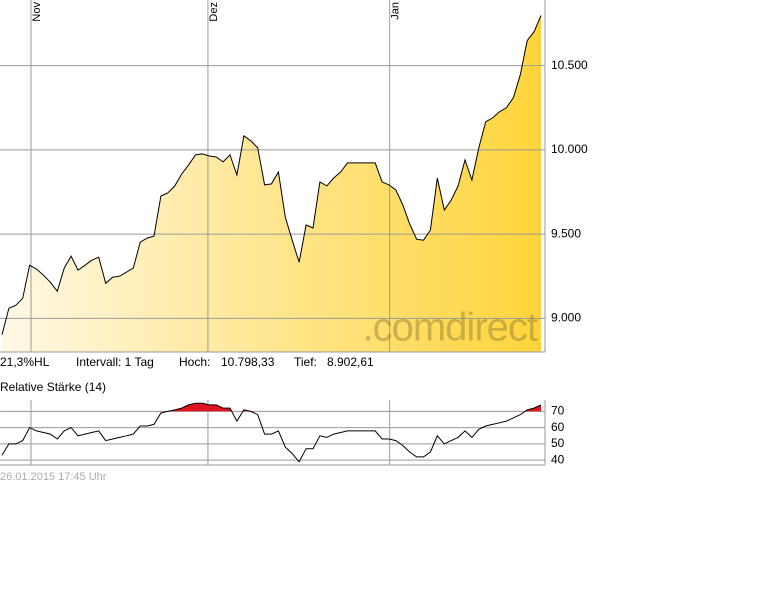  Describe the element at coordinates (396, 11) in the screenshot. I see `month-label: Jan` at that location.